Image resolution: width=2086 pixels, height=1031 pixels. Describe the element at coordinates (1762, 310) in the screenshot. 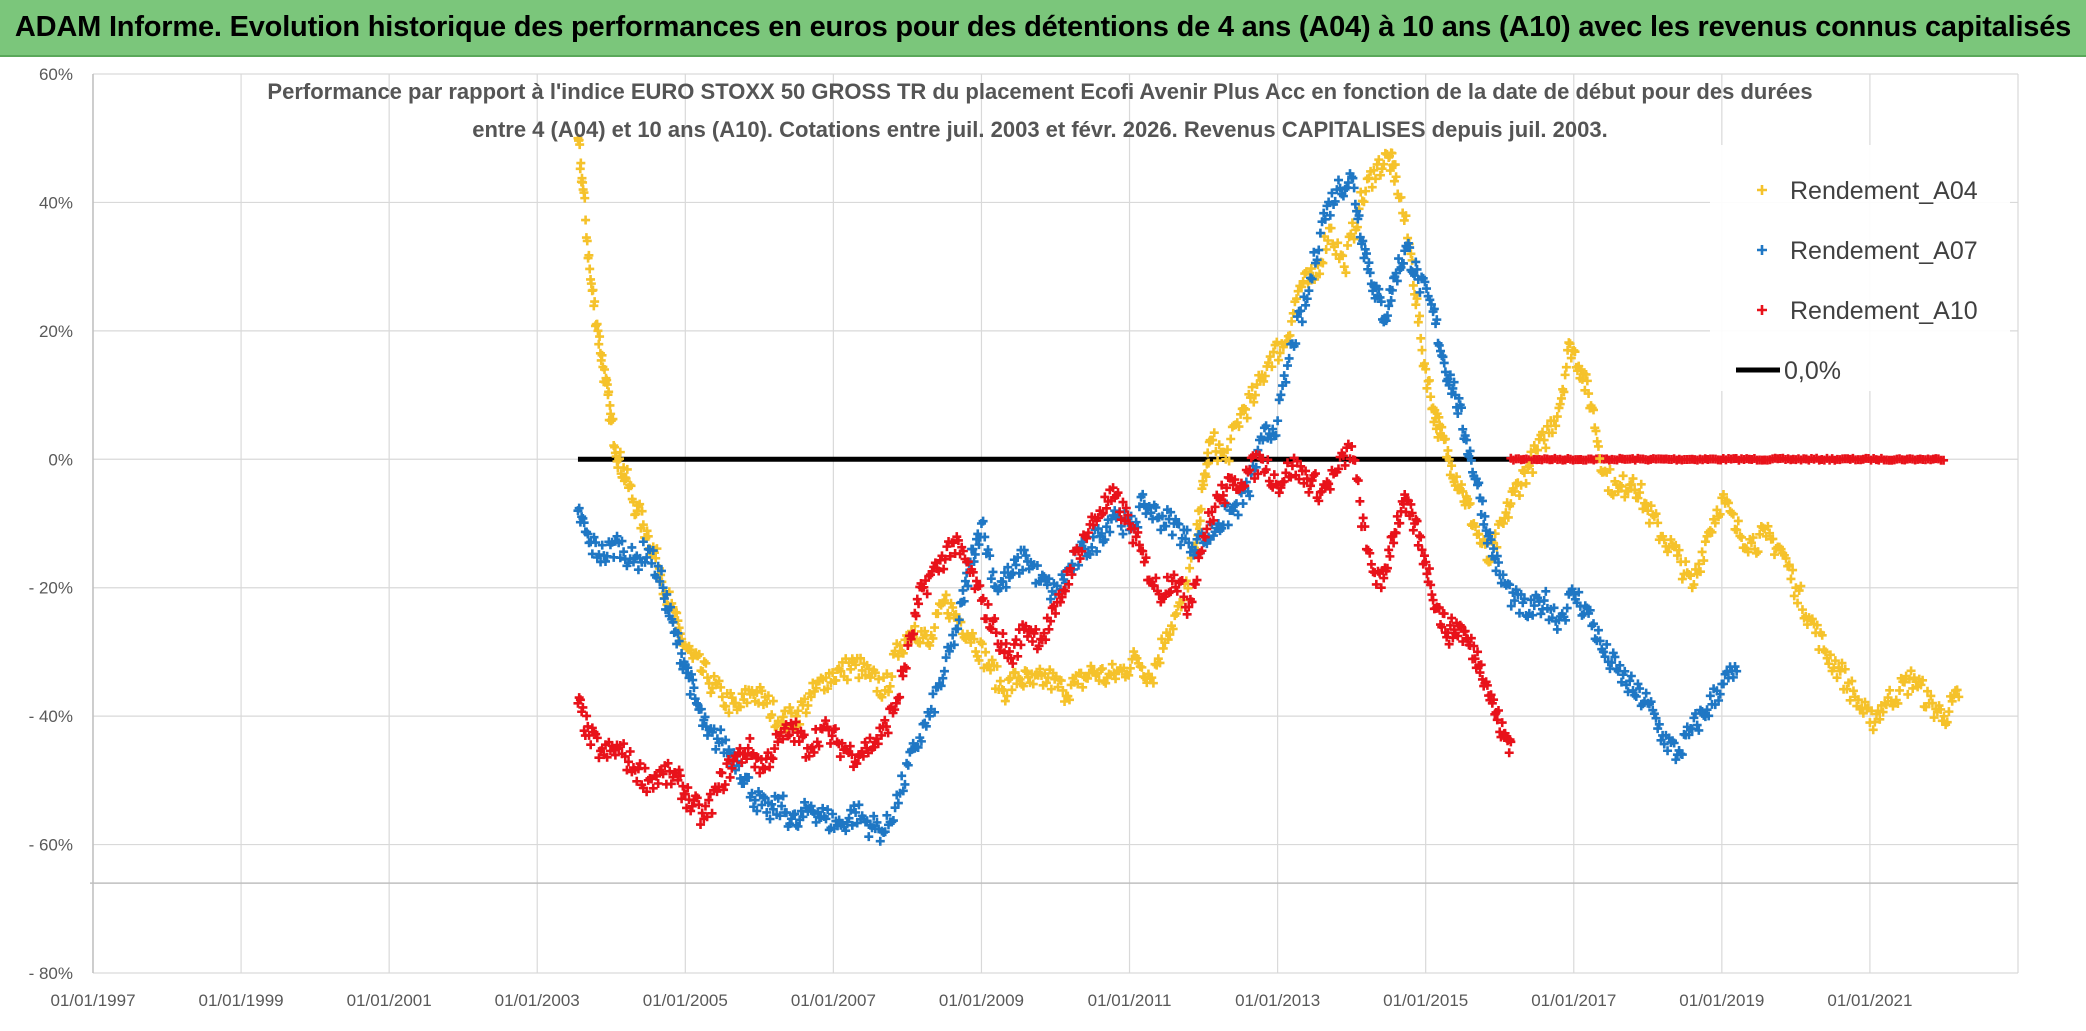

I see `legend-marker-swatch` at that location.